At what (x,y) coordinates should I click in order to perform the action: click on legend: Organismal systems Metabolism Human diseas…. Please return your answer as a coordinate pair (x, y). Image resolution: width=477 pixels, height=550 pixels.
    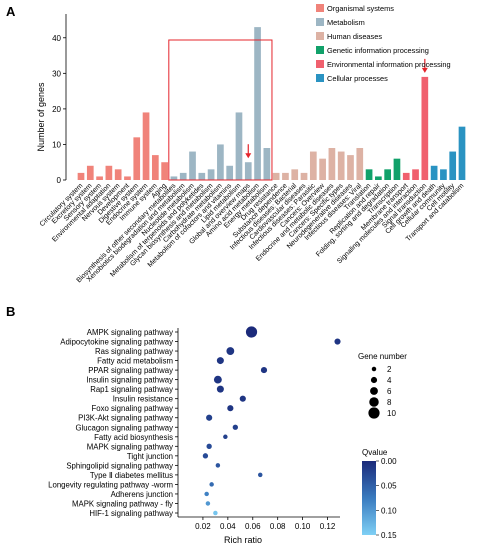
    Looking at the image, I should click on (383, 43).